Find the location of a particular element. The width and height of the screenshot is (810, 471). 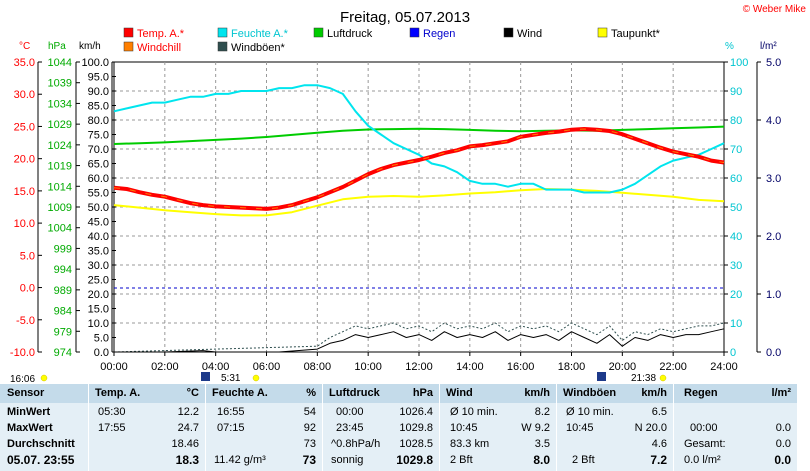

series-taupunkt is located at coordinates (419, 202).